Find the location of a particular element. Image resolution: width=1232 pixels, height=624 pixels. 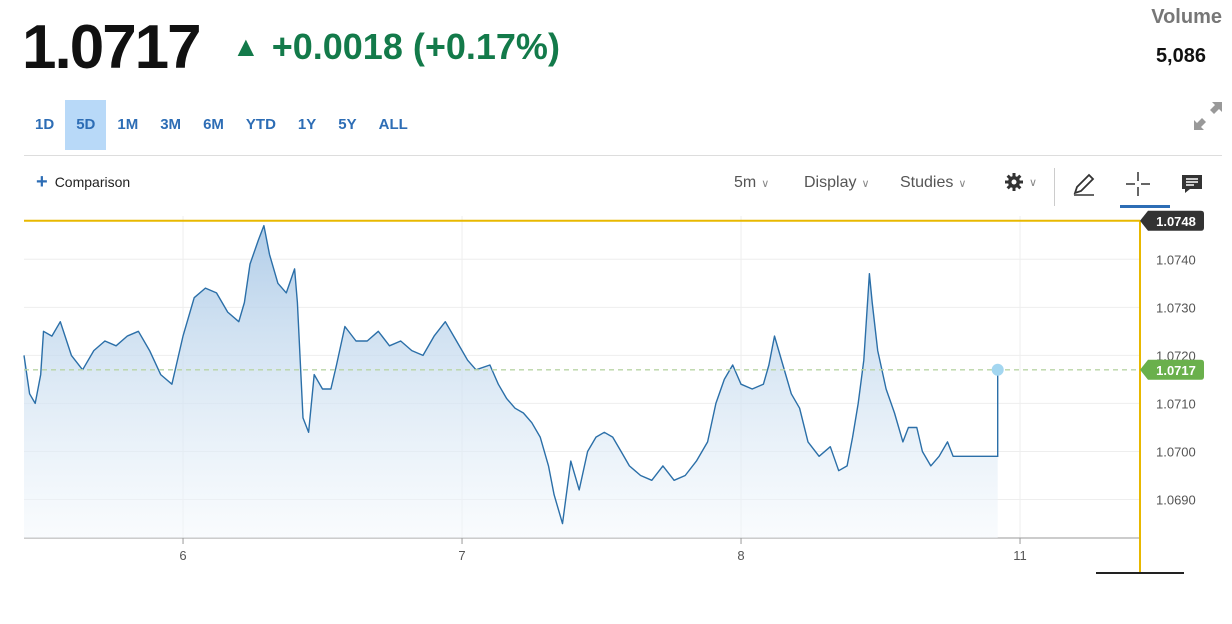

y-tick-label: 1.0740 is located at coordinates (1176, 259).